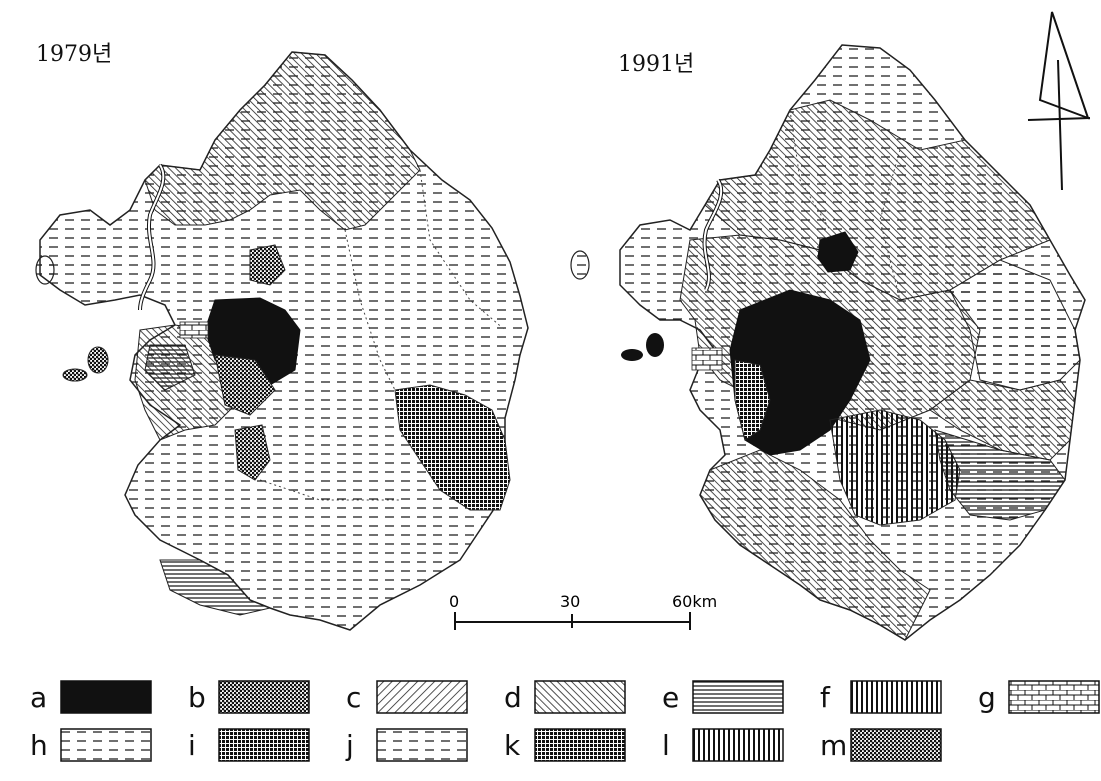 The image size is (1101, 781). I want to click on map-title-1979: 1979년, so click(74, 54).